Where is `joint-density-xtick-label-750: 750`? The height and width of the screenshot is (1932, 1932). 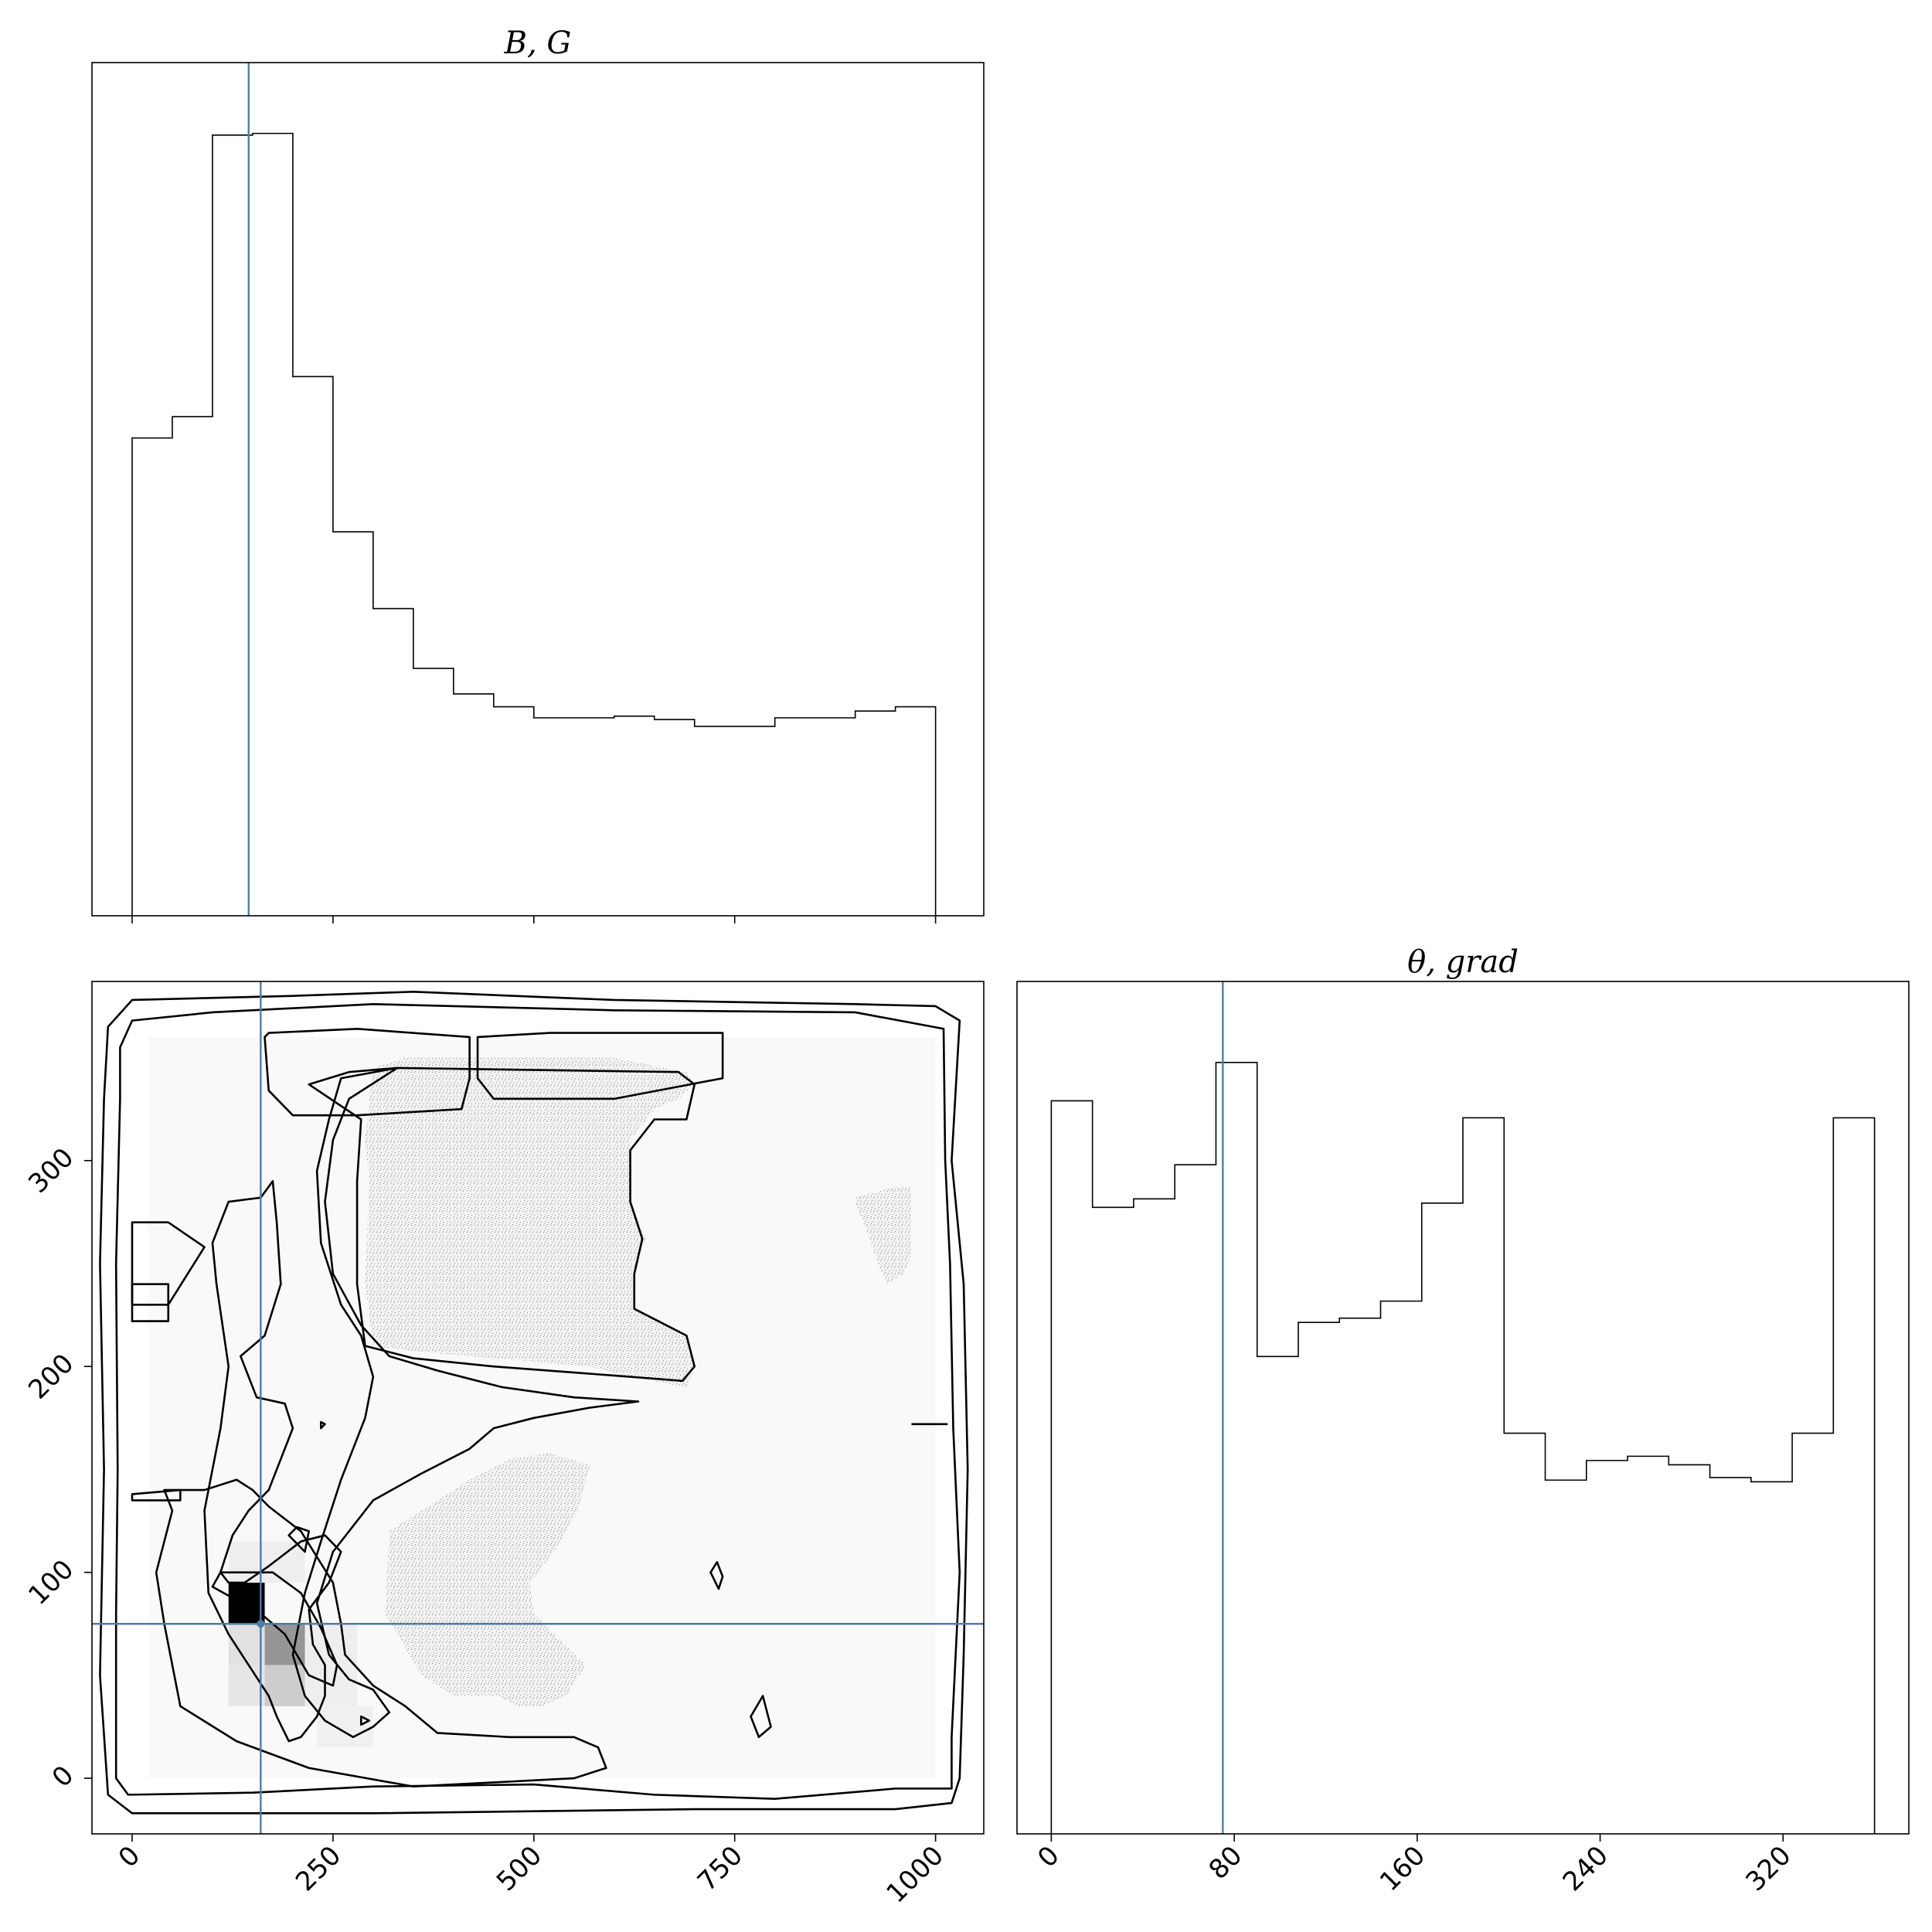
joint-density-xtick-label-750: 750 is located at coordinates (720, 1869).